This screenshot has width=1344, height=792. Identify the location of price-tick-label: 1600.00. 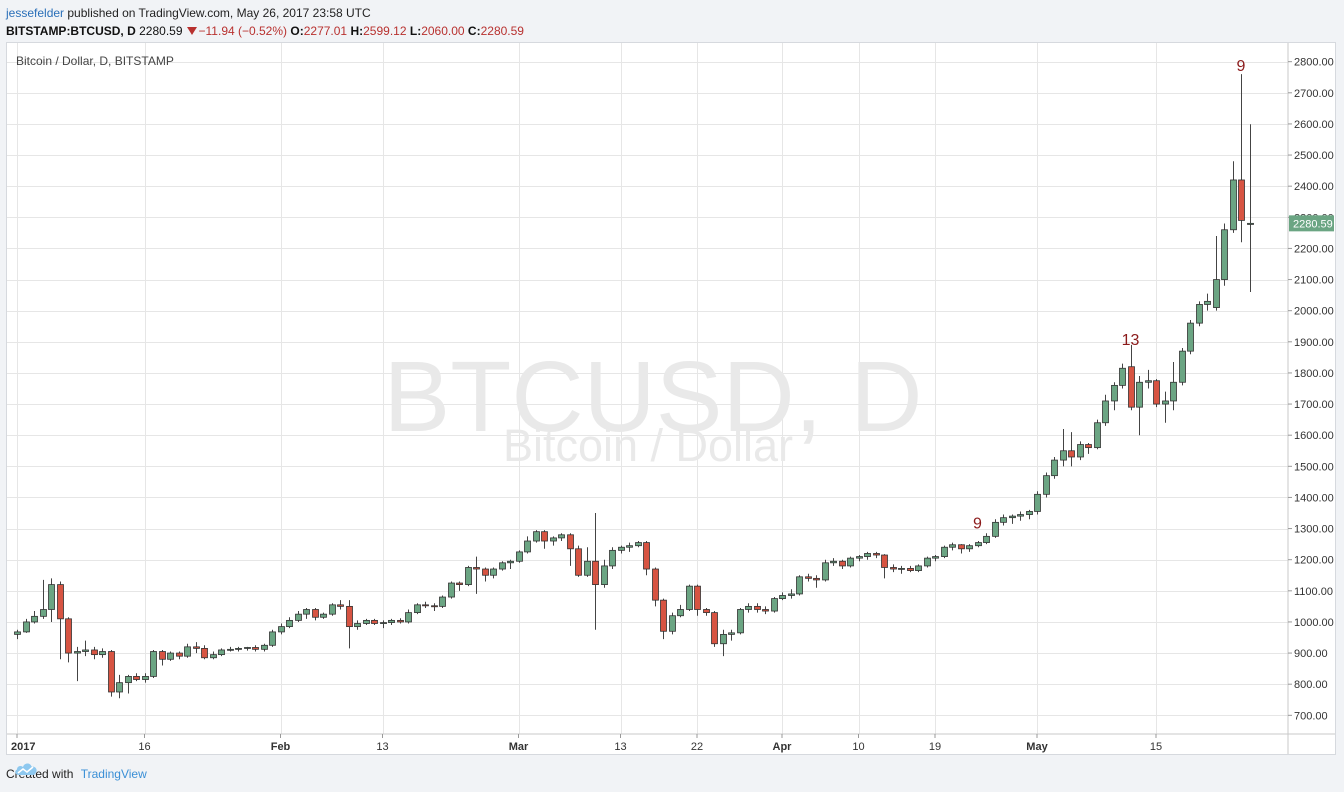
(1314, 436).